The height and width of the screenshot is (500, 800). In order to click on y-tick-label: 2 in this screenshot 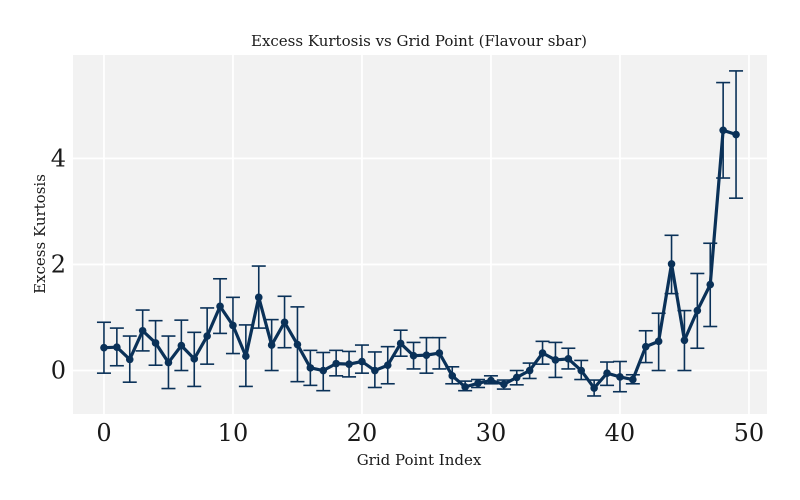, I will do `click(58, 264)`.